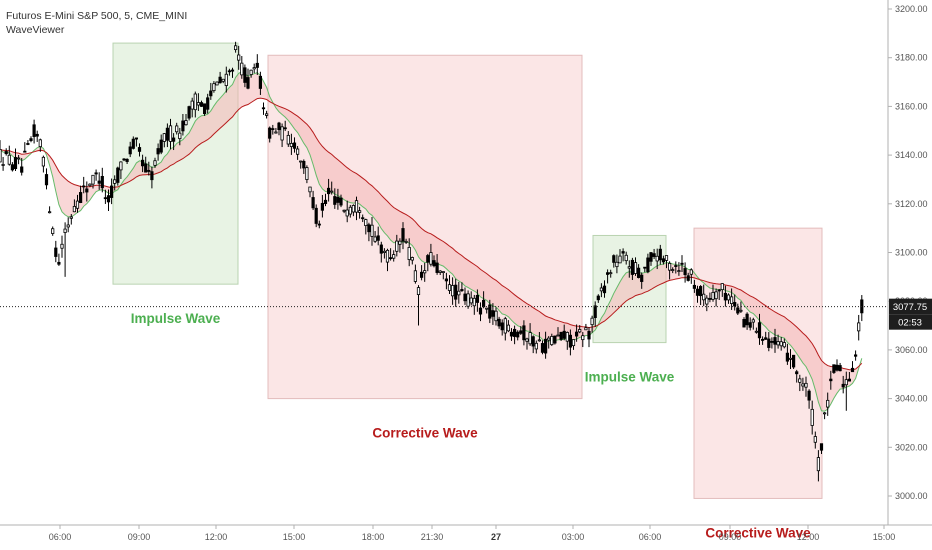 This screenshot has width=932, height=550. What do you see at coordinates (730, 537) in the screenshot?
I see `x-tick-label: 09:00` at bounding box center [730, 537].